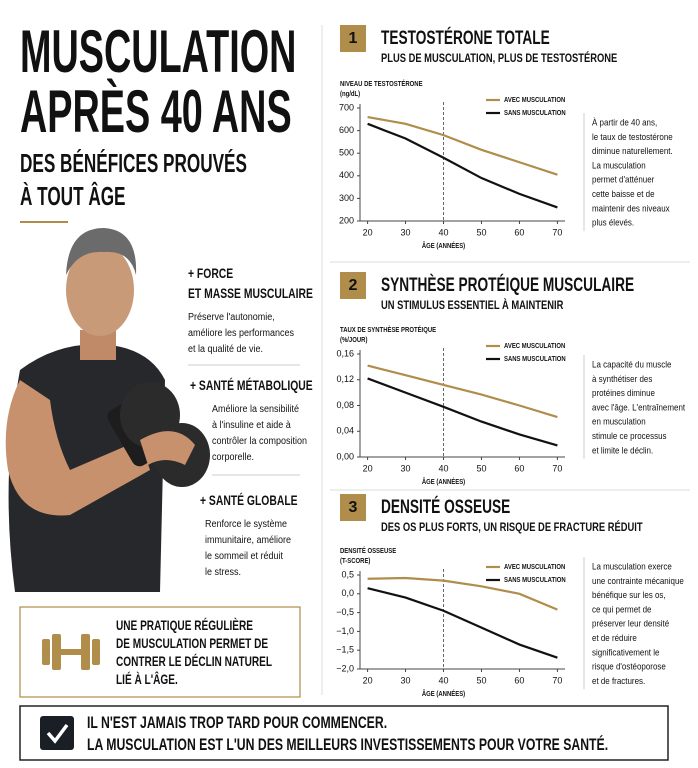  Describe the element at coordinates (57, 733) in the screenshot. I see `check-icon` at that location.